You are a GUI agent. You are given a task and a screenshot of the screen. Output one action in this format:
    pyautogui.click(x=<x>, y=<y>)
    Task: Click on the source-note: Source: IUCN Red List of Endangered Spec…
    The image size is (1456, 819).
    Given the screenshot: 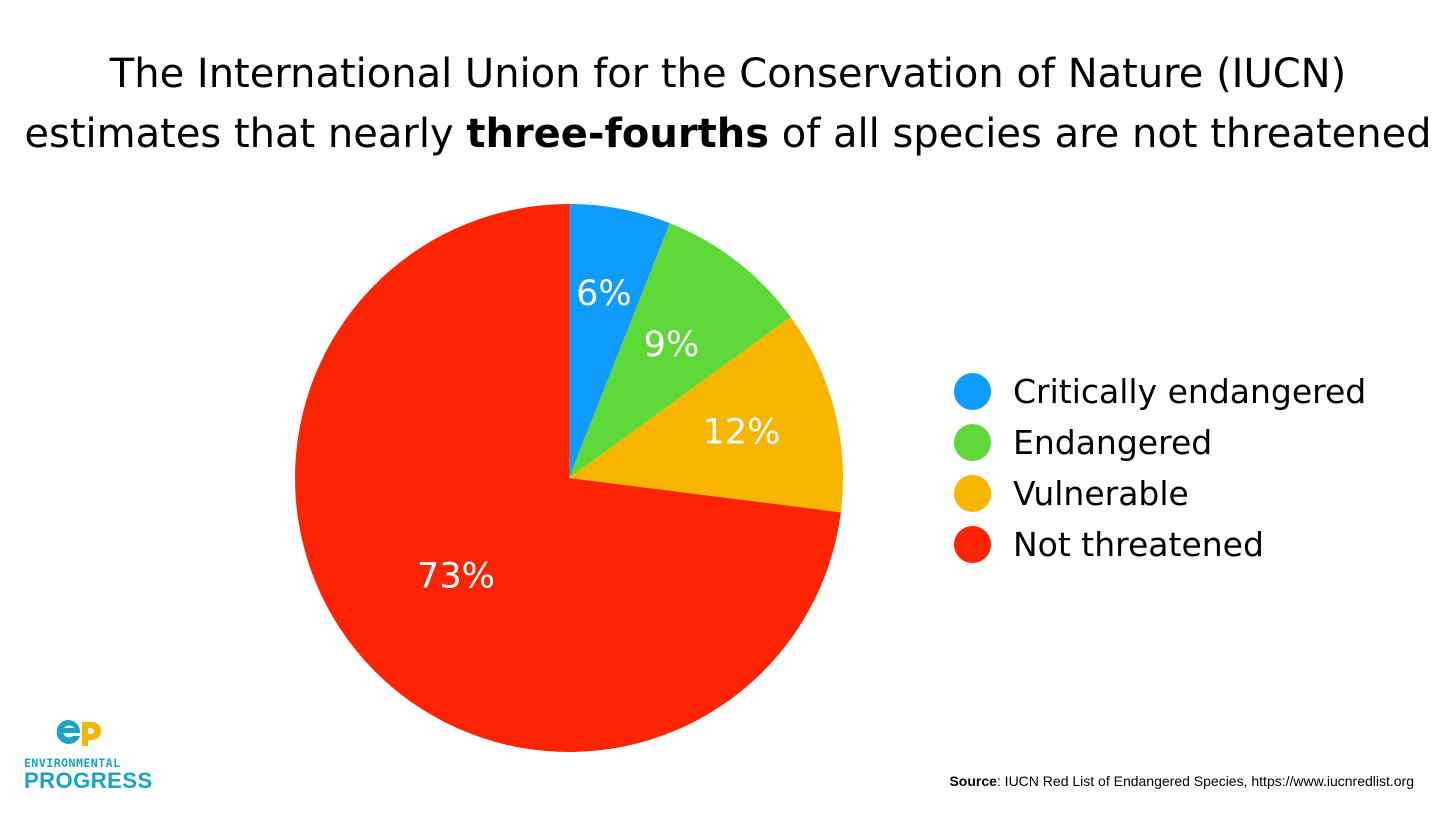 What is the action you would take?
    pyautogui.click(x=1181, y=781)
    